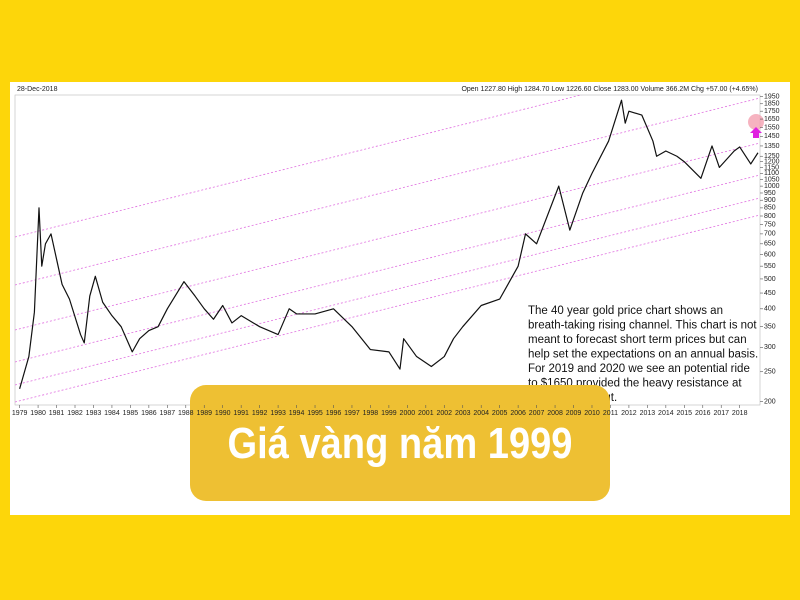 The height and width of the screenshot is (600, 800). I want to click on y-tick-label: 1350, so click(772, 146).